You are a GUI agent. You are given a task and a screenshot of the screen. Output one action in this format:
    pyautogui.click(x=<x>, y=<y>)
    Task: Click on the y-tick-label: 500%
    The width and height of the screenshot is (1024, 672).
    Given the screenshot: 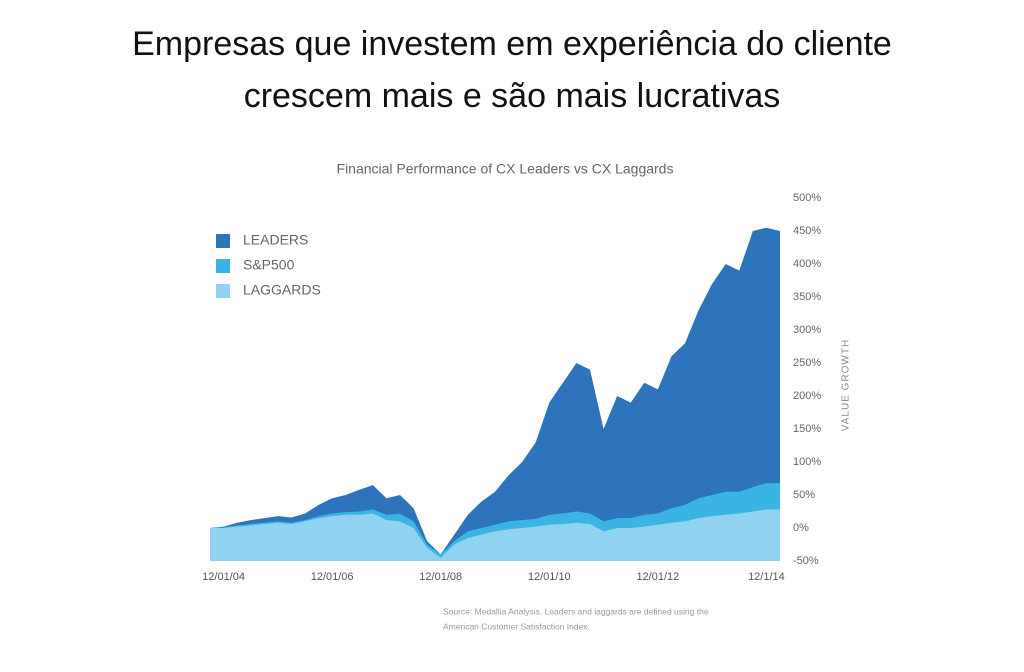 What is the action you would take?
    pyautogui.click(x=807, y=198)
    